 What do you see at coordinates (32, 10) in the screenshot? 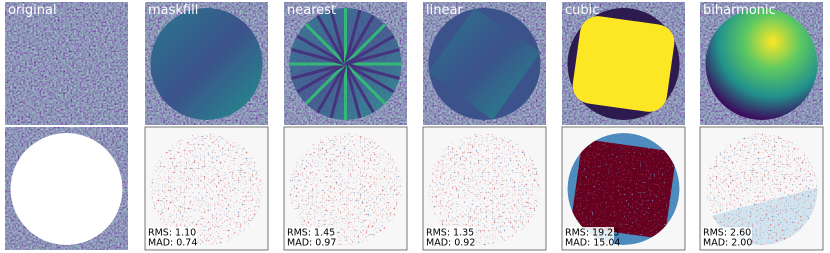
I see `panel-title: original` at bounding box center [32, 10].